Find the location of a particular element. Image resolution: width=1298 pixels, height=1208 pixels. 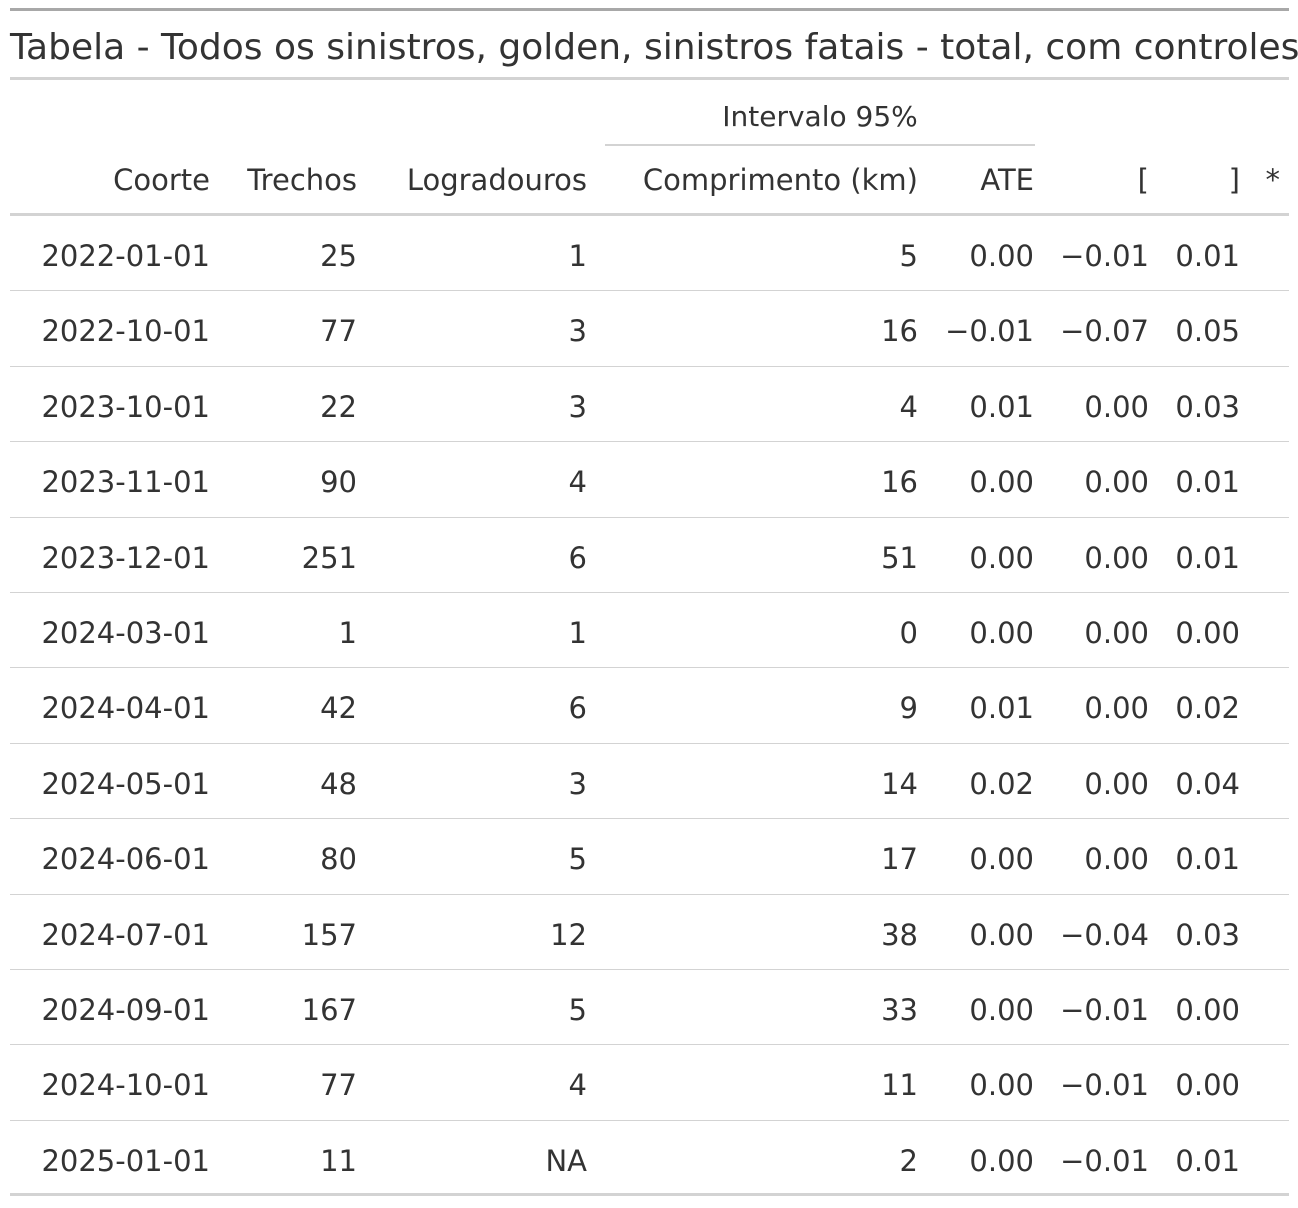

cell-ci-upper: 0.02 is located at coordinates (1207, 708).